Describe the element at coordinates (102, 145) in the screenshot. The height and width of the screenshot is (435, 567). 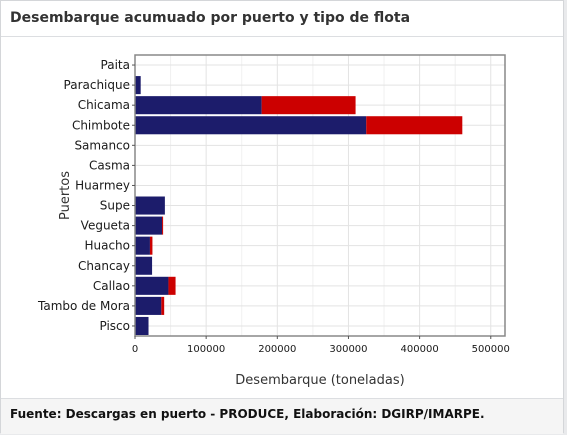
I see `y-tick-label: Samanco` at that location.